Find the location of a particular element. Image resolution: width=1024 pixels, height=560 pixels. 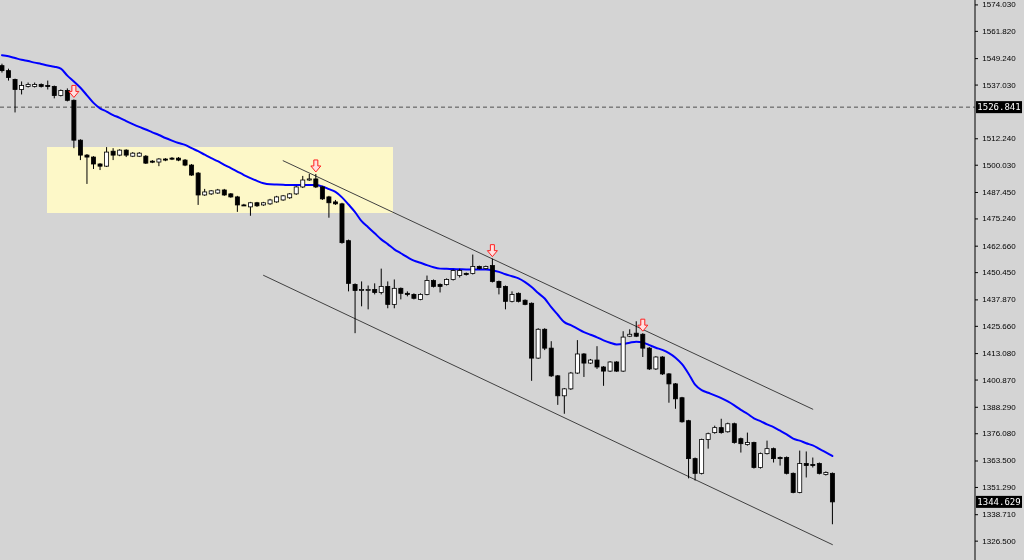

y-tick-label: 1574.030 is located at coordinates (999, 5).